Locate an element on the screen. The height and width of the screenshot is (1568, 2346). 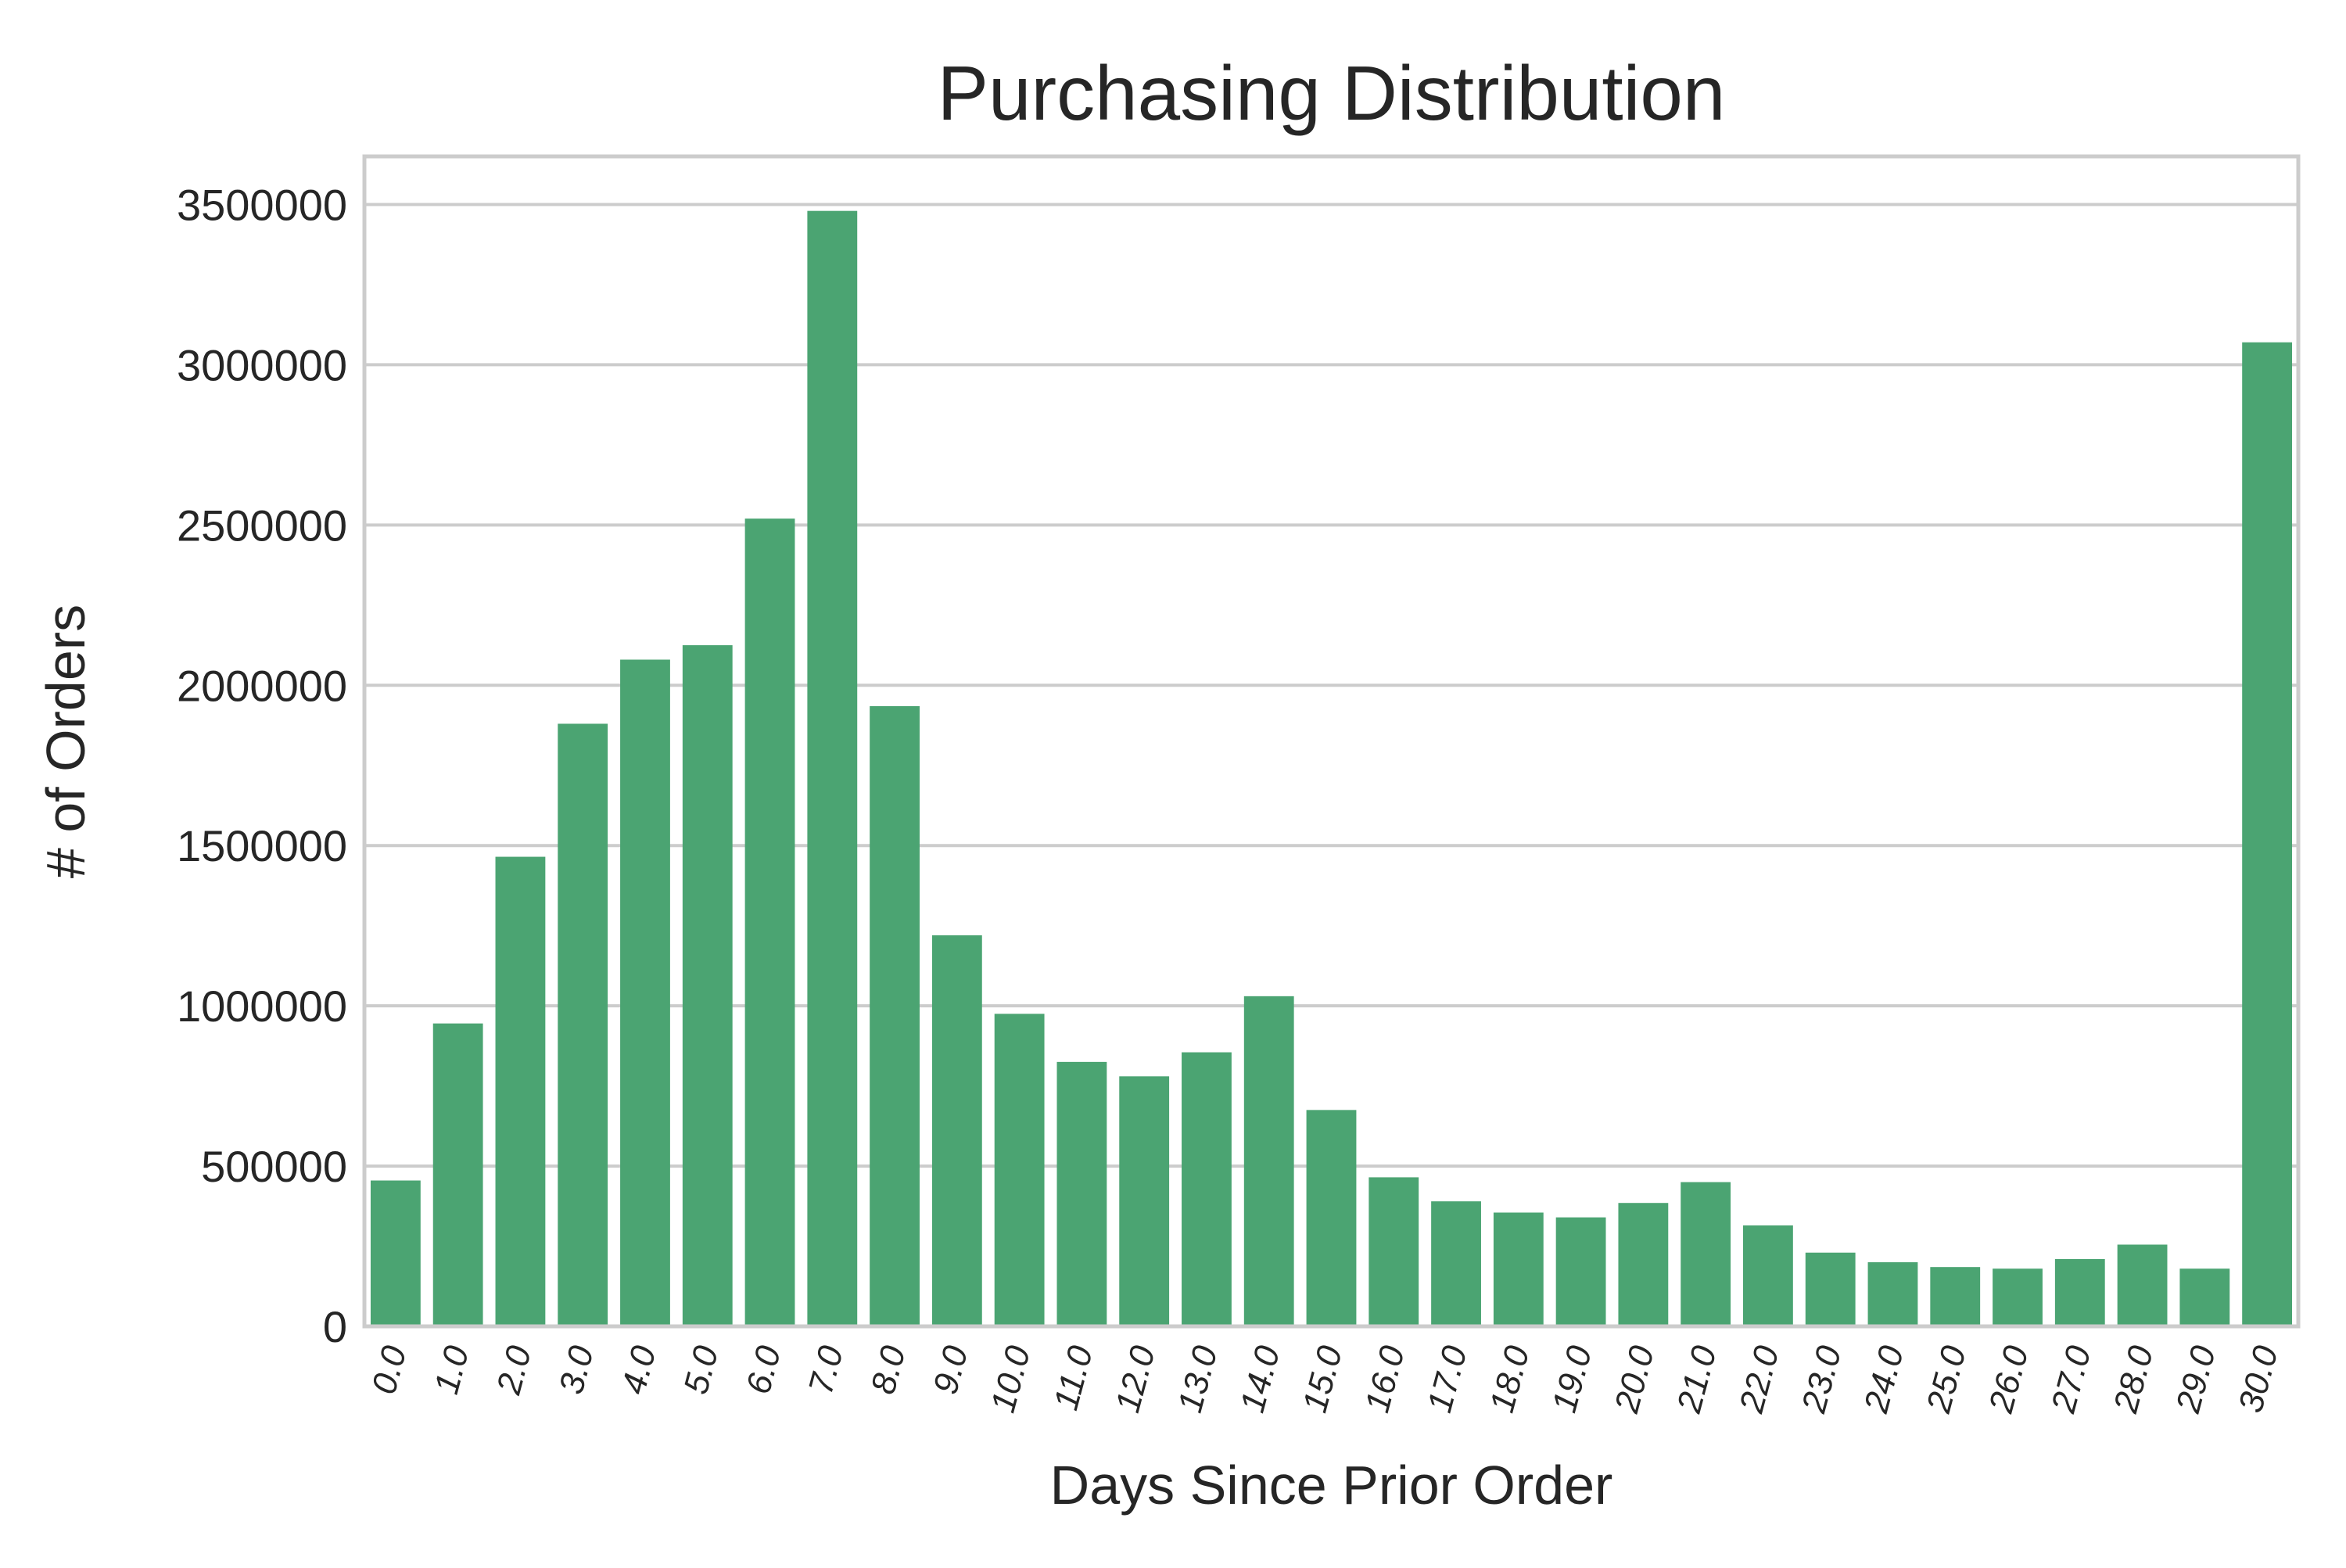
y-tick-label: 2500000 is located at coordinates (262, 525).